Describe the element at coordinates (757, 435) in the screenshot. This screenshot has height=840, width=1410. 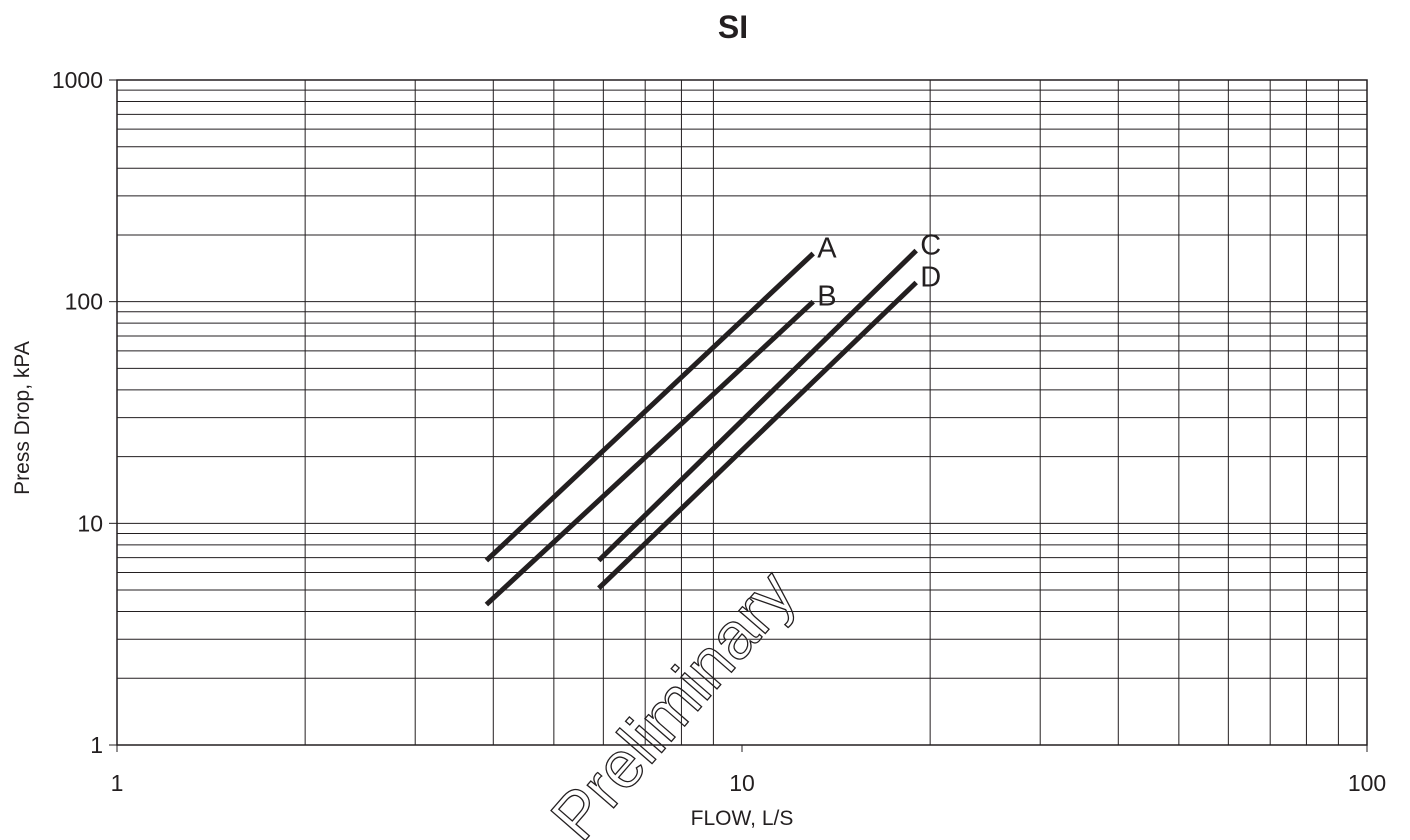
I see `series-line-d` at that location.